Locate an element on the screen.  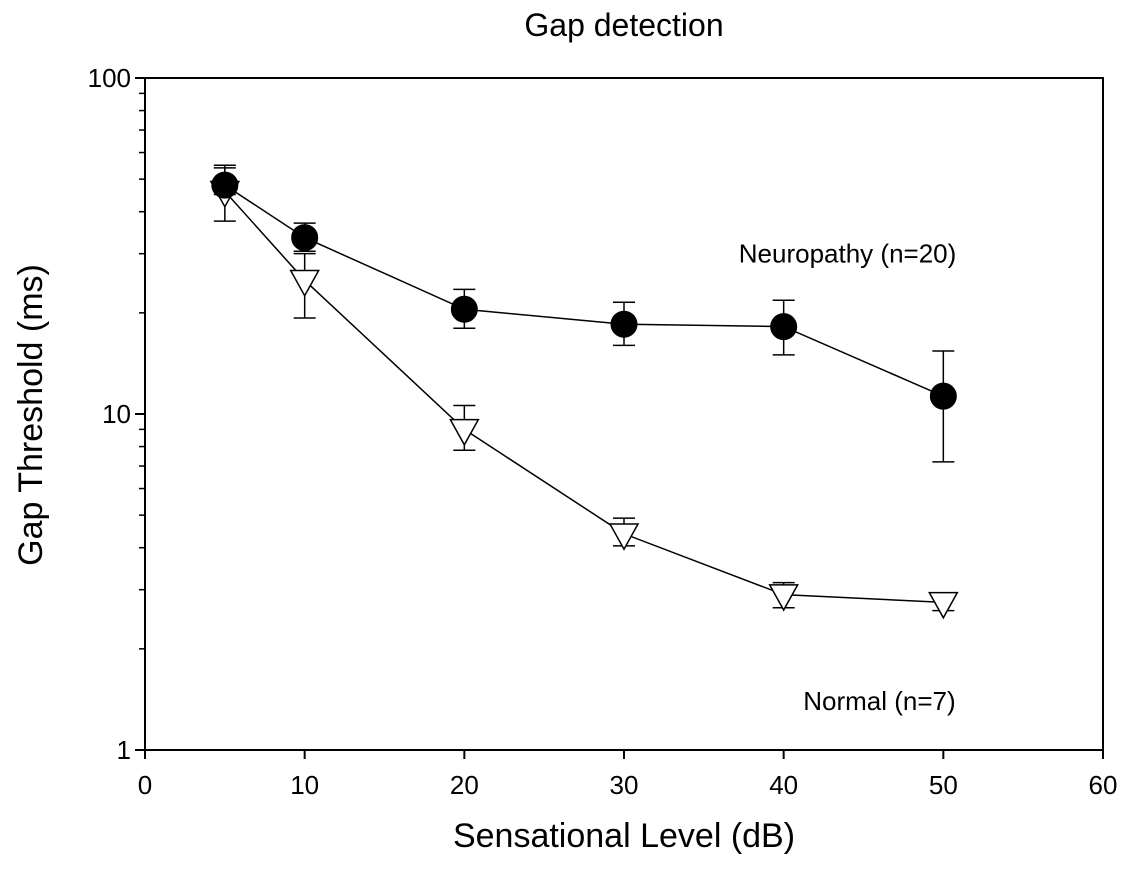
x-tick-label: 20 is located at coordinates (464, 785).